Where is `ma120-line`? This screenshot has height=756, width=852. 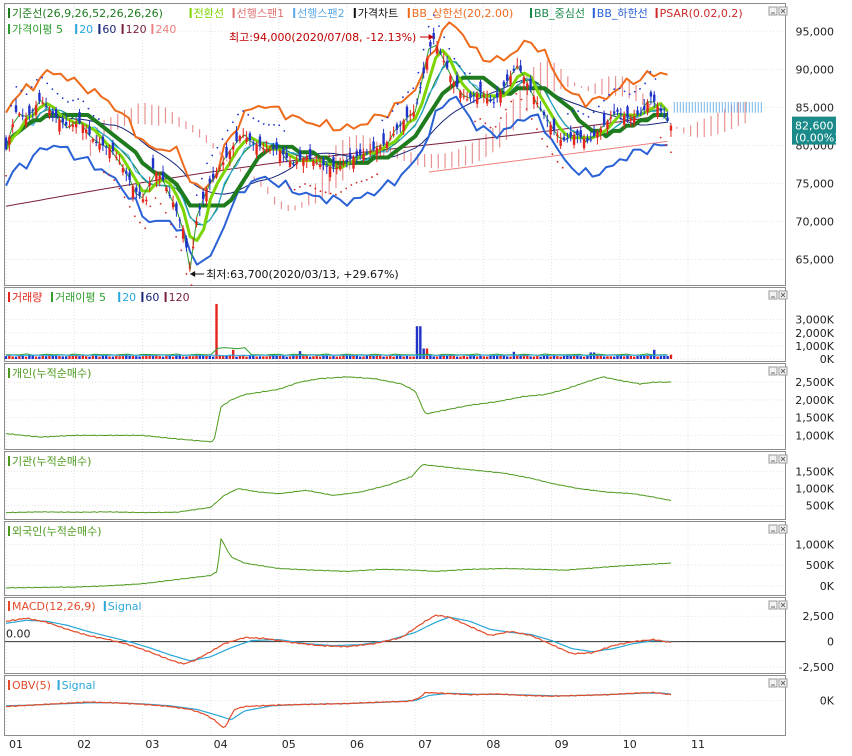 ma120-line is located at coordinates (336, 160).